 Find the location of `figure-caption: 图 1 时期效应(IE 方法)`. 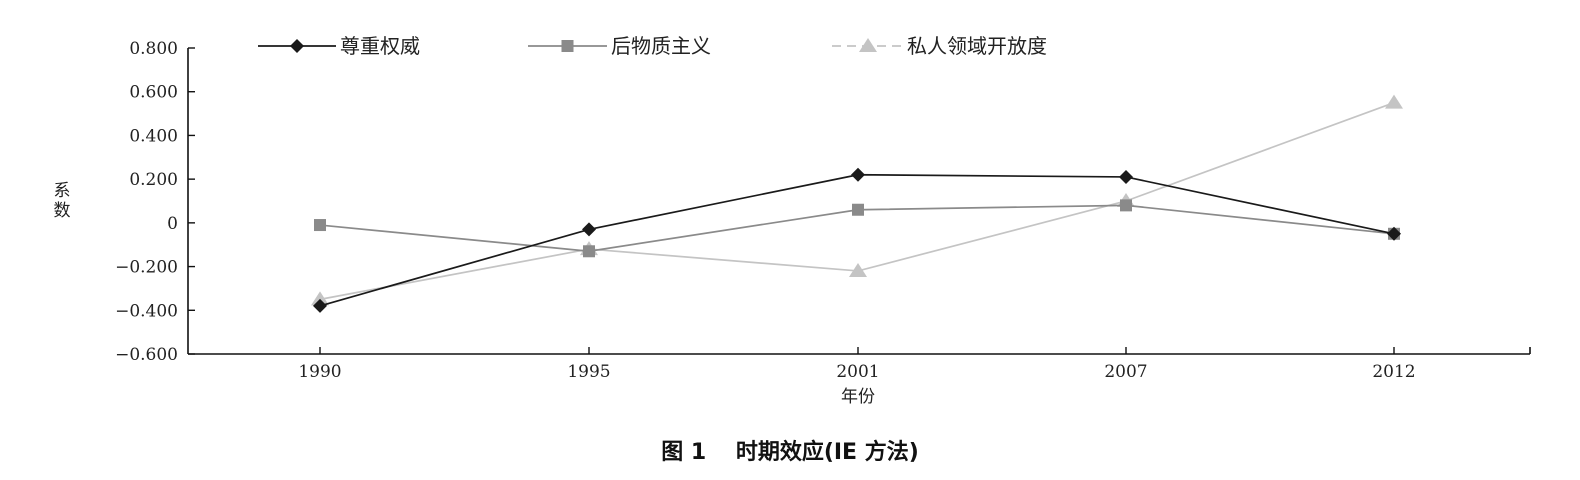

figure-caption: 图 1 时期效应(IE 方法) is located at coordinates (790, 452).